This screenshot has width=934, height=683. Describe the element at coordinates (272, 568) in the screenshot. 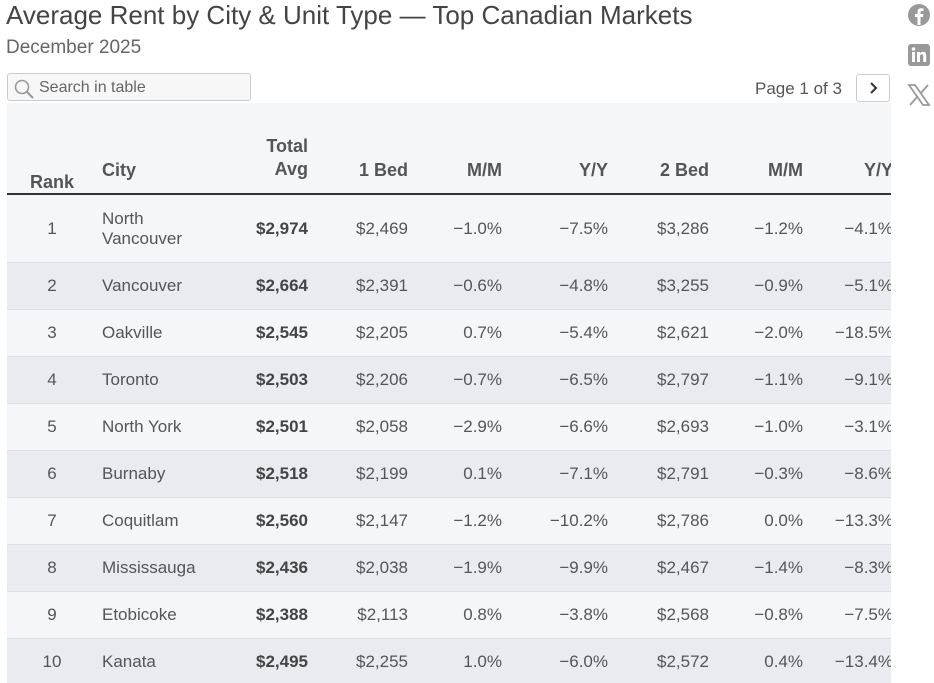

I see `table-cell: $2,436` at that location.